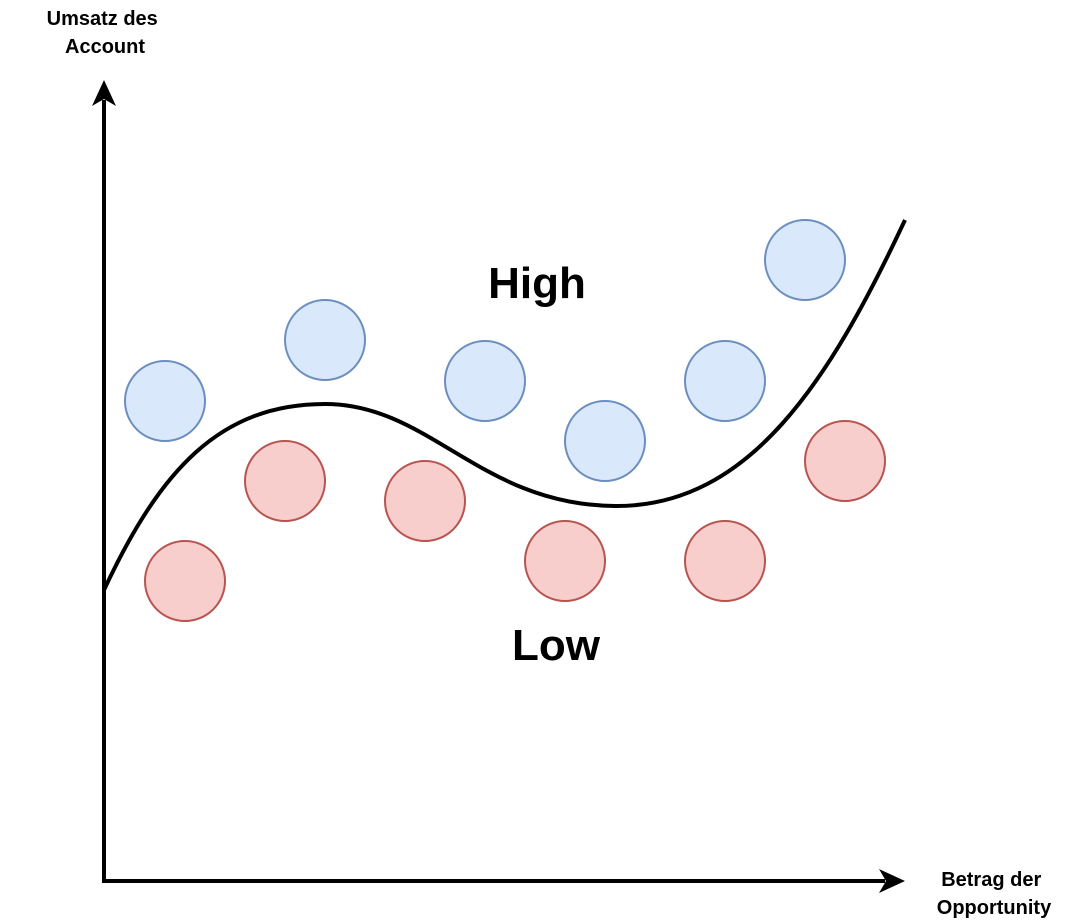  Describe the element at coordinates (104, 93) in the screenshot. I see `y-axis-arrow-icon` at that location.